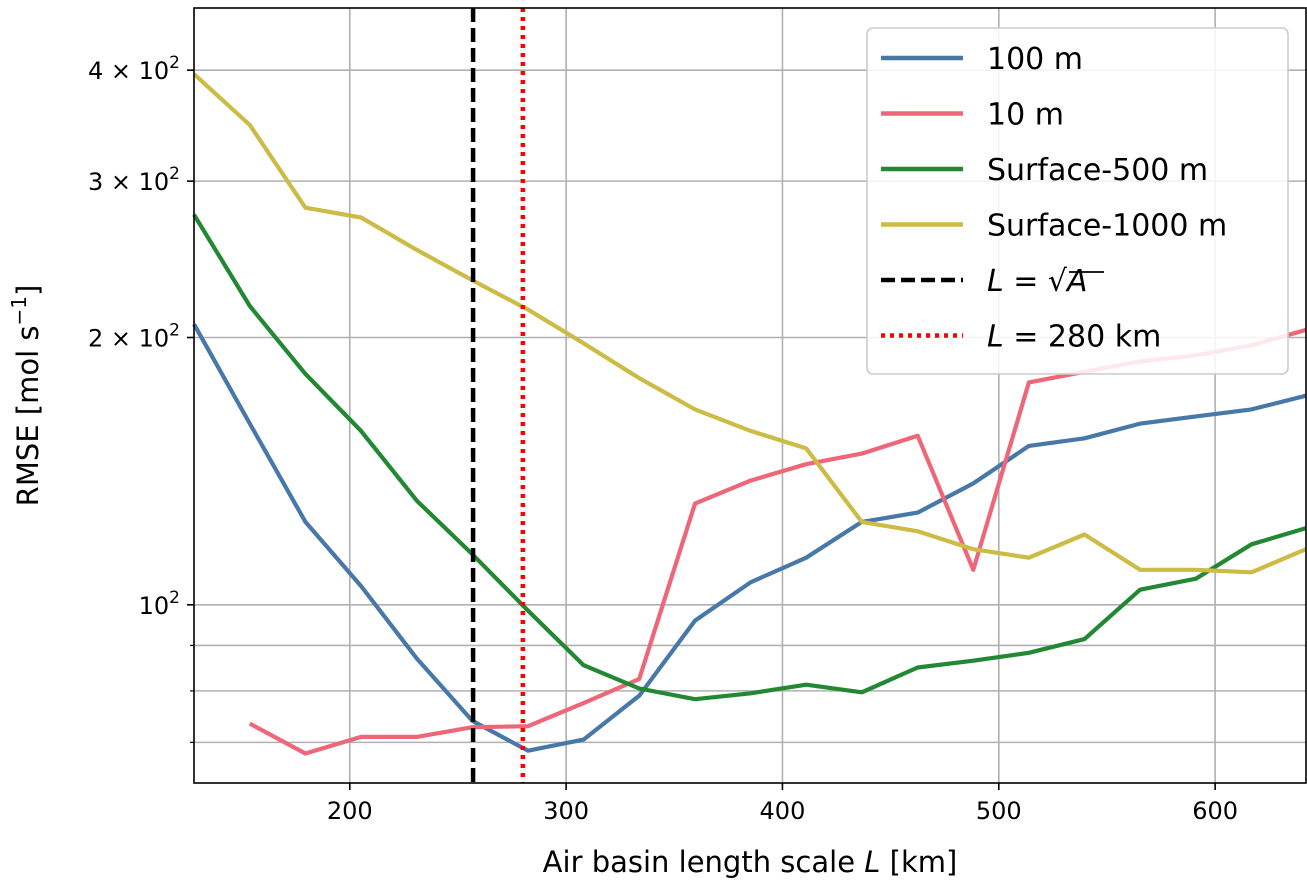  Describe the element at coordinates (1035, 59) in the screenshot. I see `legend-label: 100 m` at that location.